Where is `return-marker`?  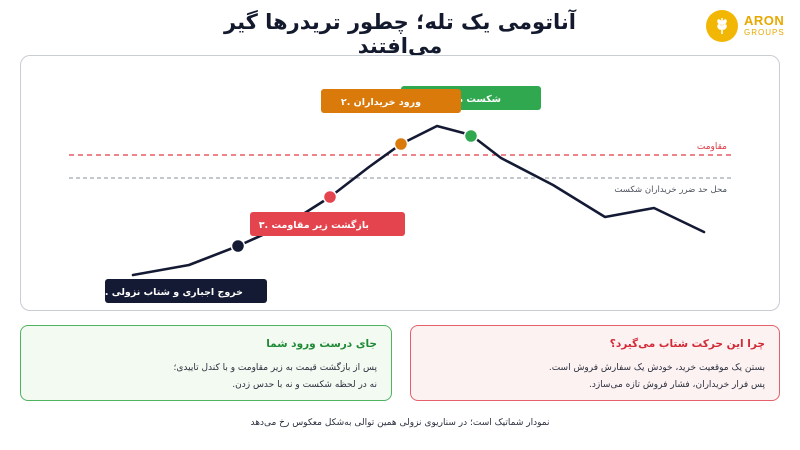 return-marker is located at coordinates (330, 197).